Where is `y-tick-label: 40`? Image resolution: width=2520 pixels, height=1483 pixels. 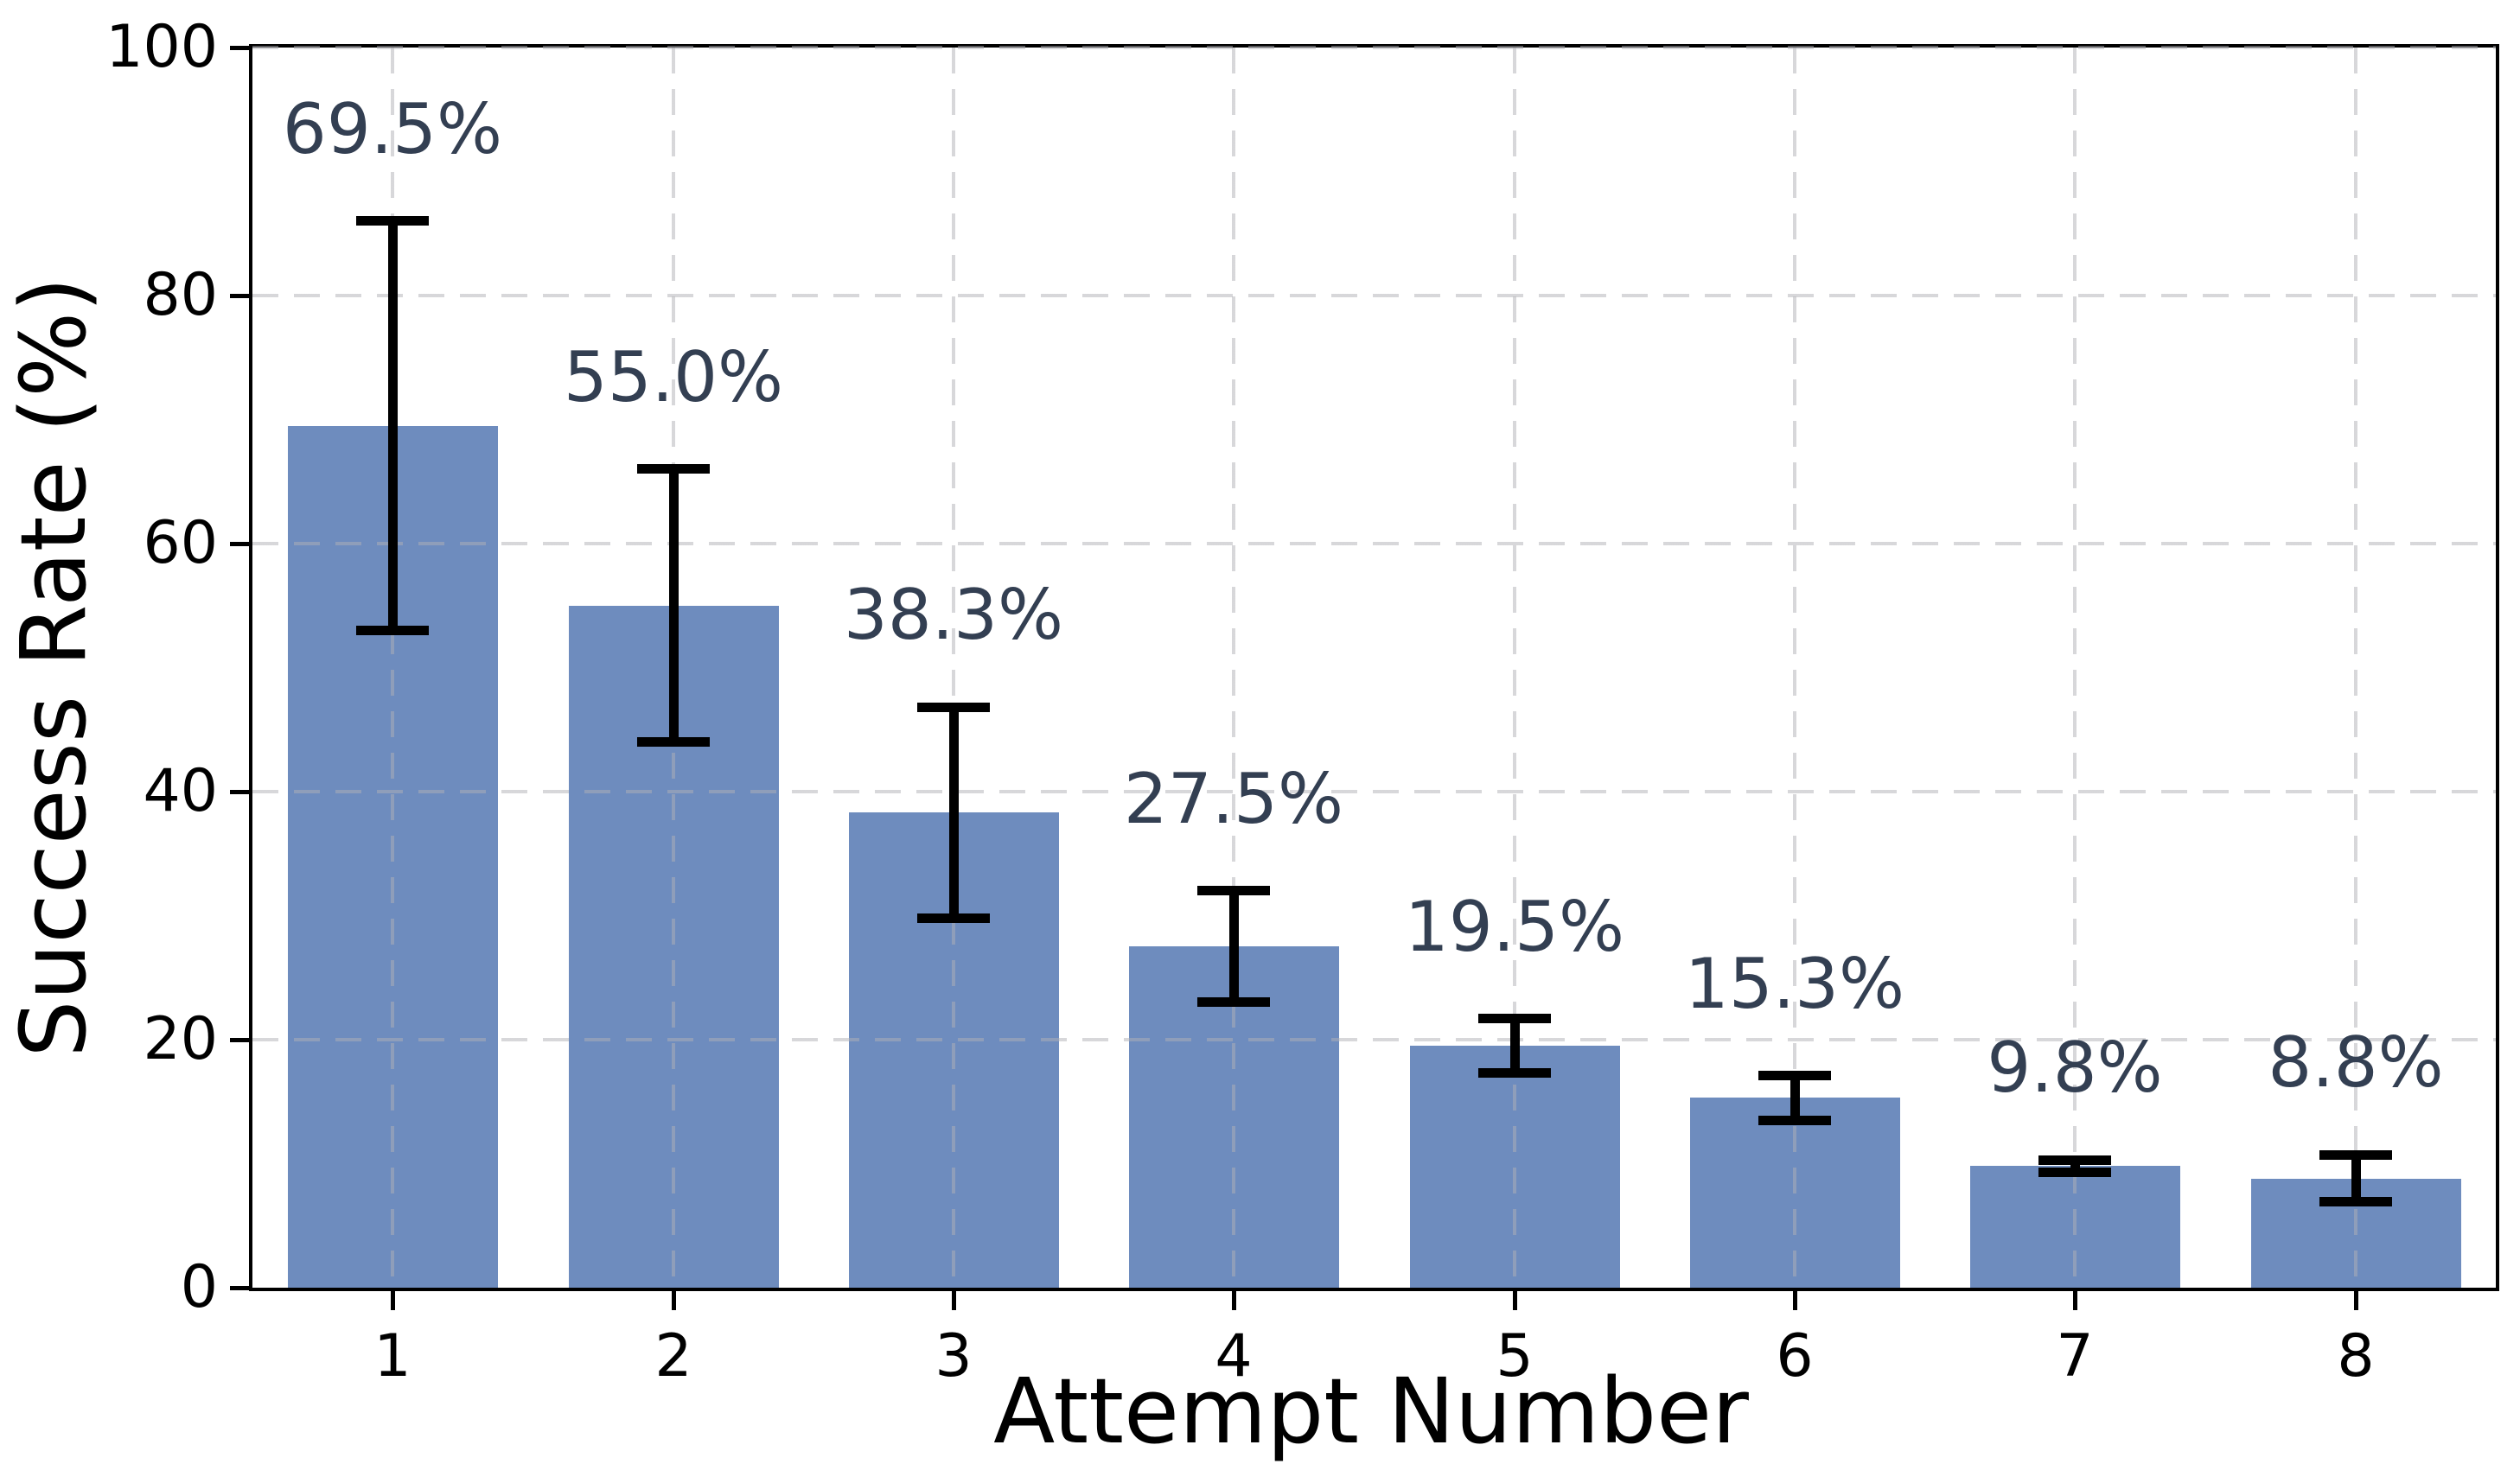
y-tick-label: 40 is located at coordinates (181, 791).